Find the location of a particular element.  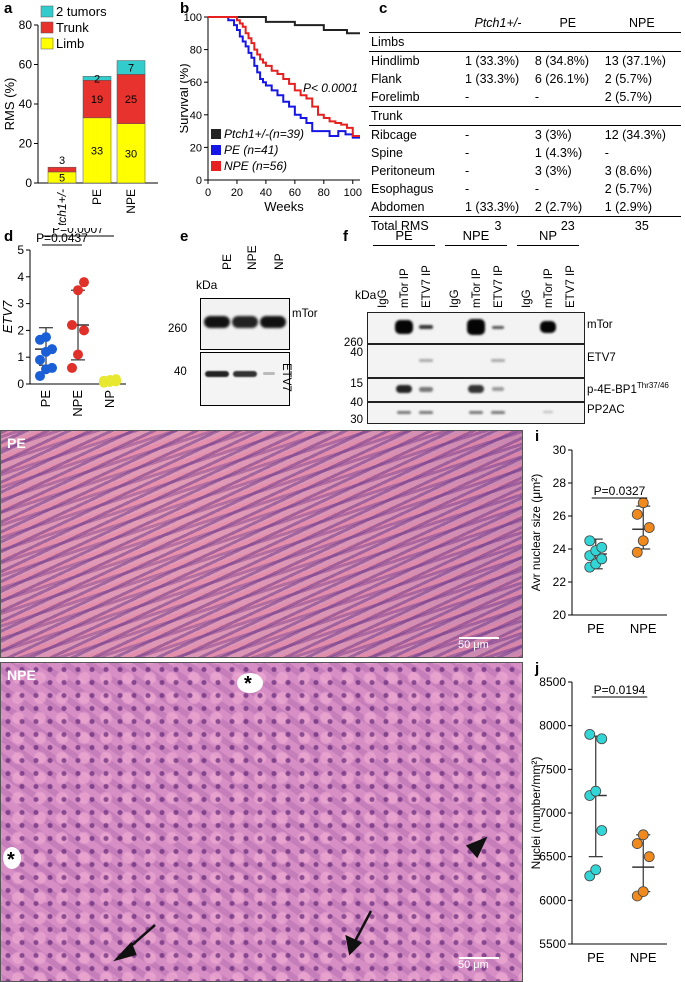

y-tick-label: 30 is located at coordinates (560, 450).